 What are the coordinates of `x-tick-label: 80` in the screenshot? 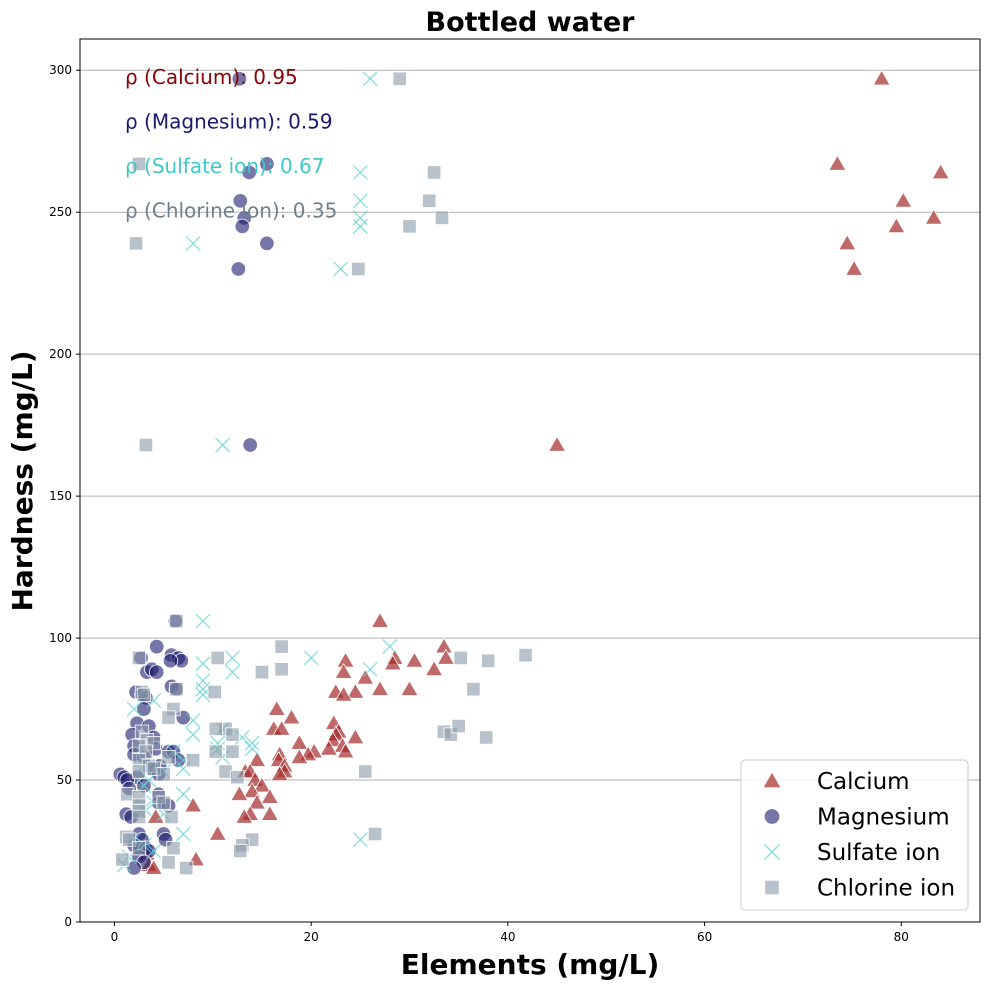 It's located at (901, 937).